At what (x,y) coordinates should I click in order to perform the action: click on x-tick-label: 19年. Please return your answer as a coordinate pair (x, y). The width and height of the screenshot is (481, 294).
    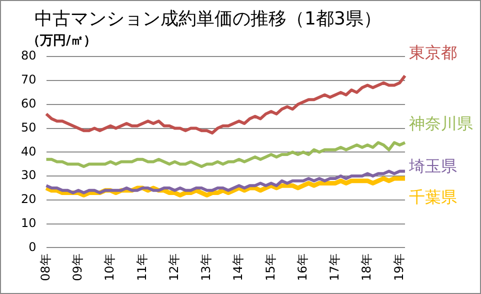
    Looking at the image, I should click on (399, 268).